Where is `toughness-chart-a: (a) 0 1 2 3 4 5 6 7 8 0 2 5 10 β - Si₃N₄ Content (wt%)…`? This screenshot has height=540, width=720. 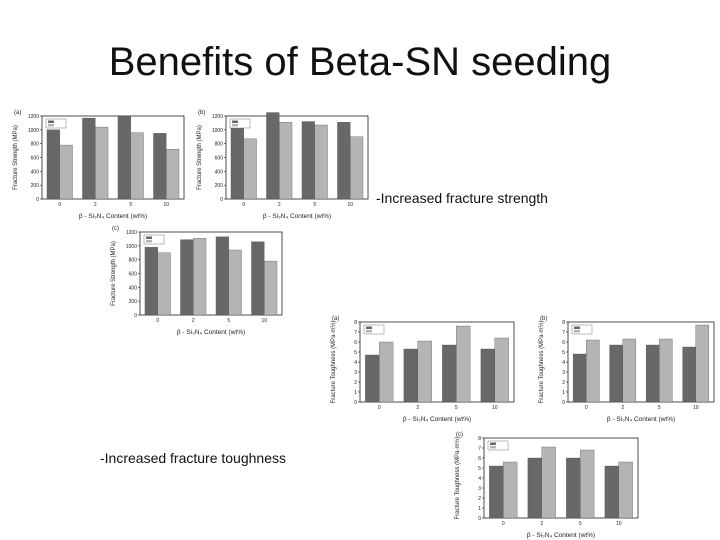 toughness-chart-a: (a) 0 1 2 3 4 5 6 7 8 0 2 5 10 β - Si₃N₄ Content (wt%)… is located at coordinates (423, 368).